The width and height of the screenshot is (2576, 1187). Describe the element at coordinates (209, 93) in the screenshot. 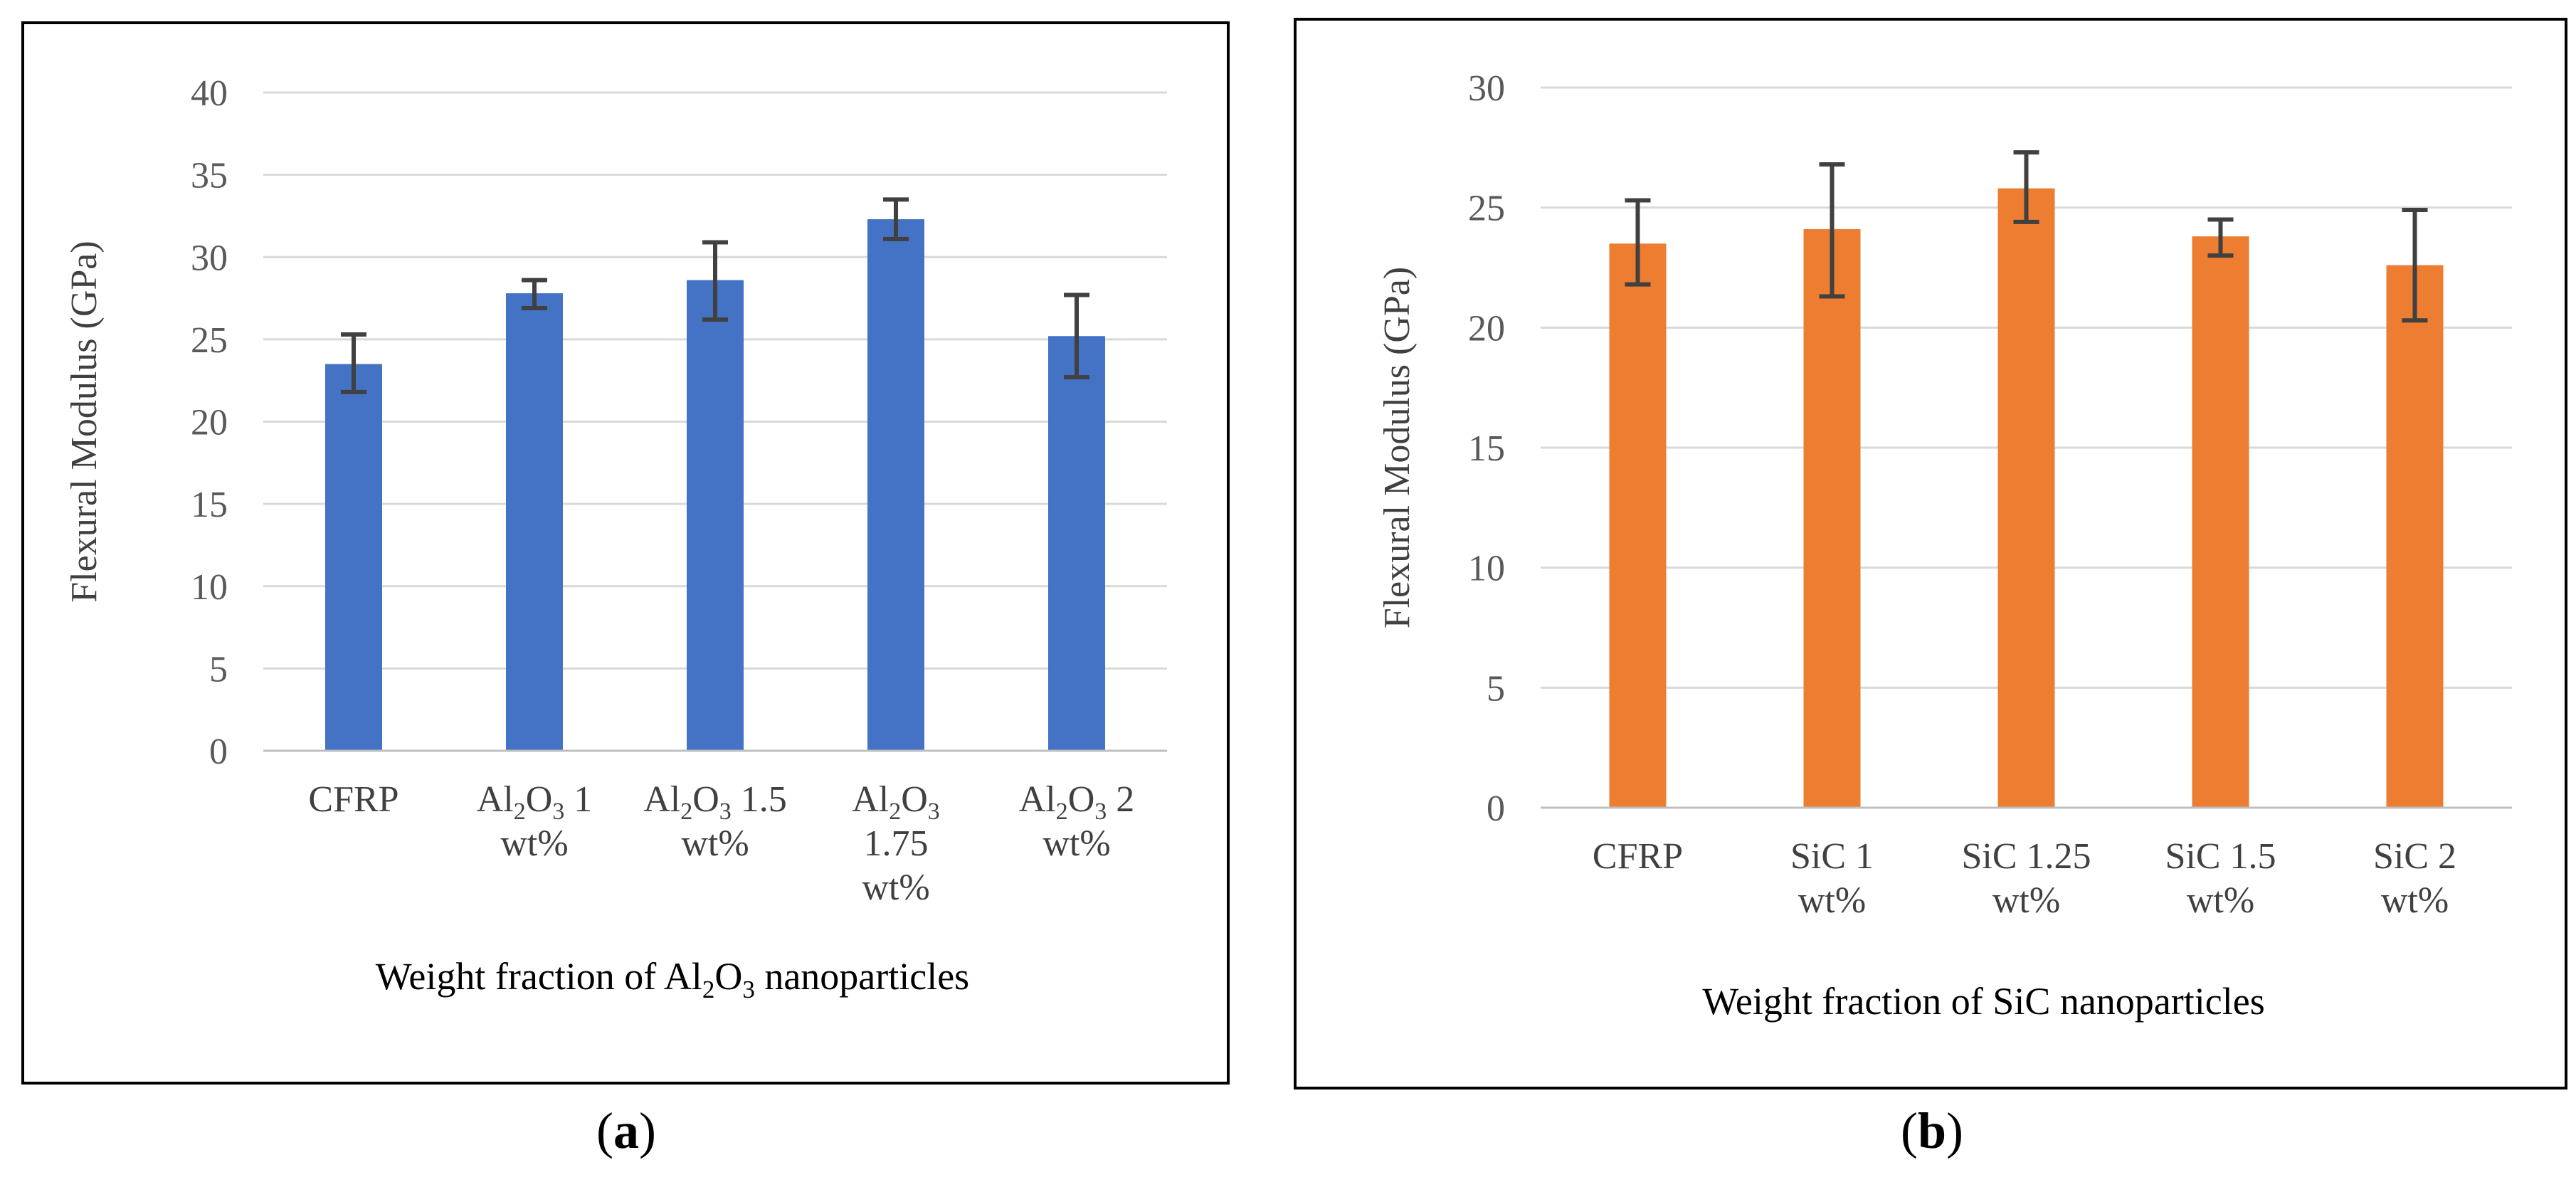

I see `y-tick-label: 40` at that location.